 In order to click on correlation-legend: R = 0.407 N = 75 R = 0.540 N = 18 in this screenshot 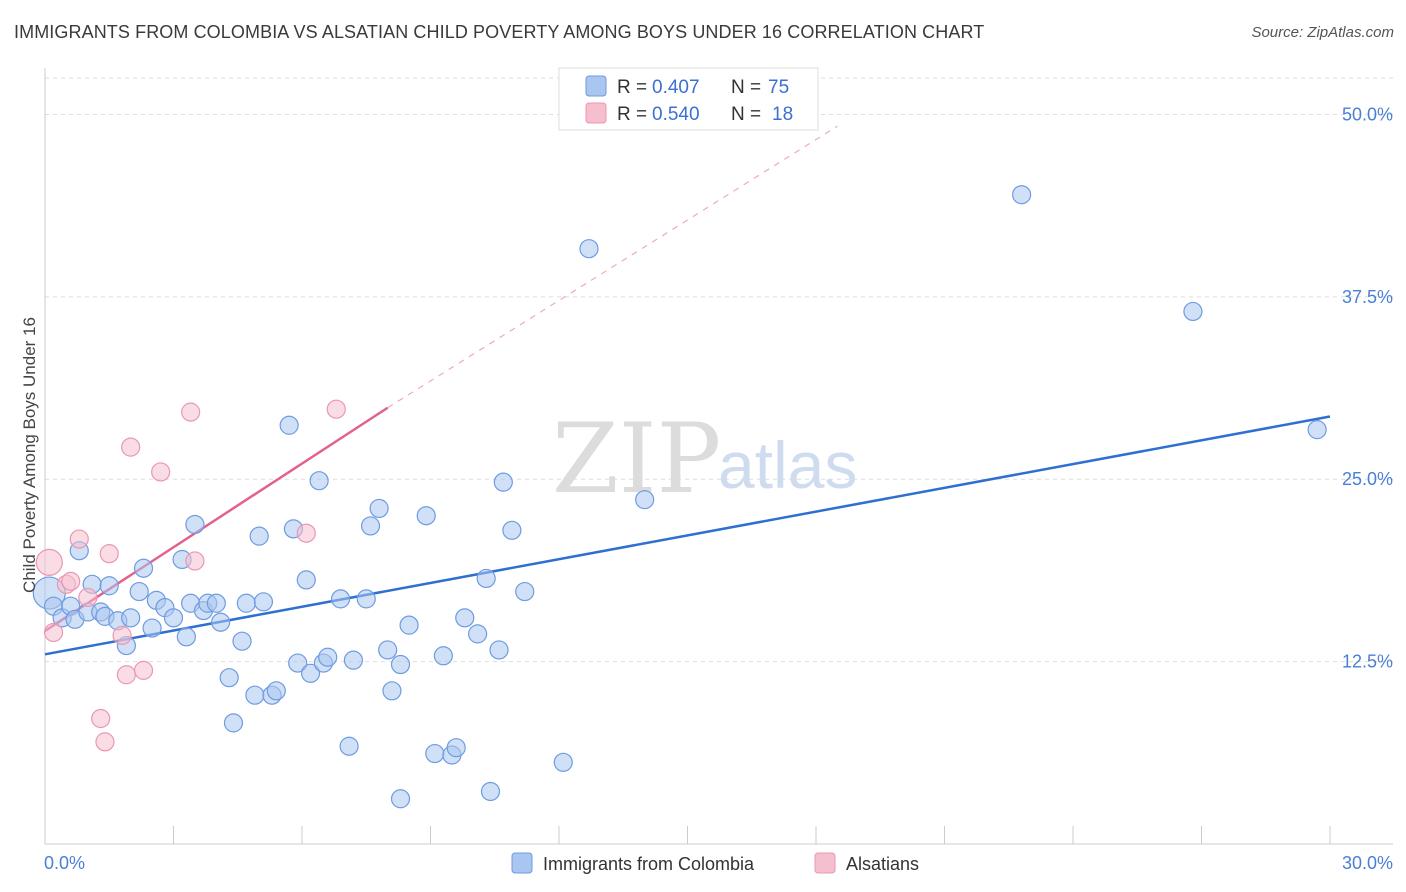, I will do `click(688, 99)`.